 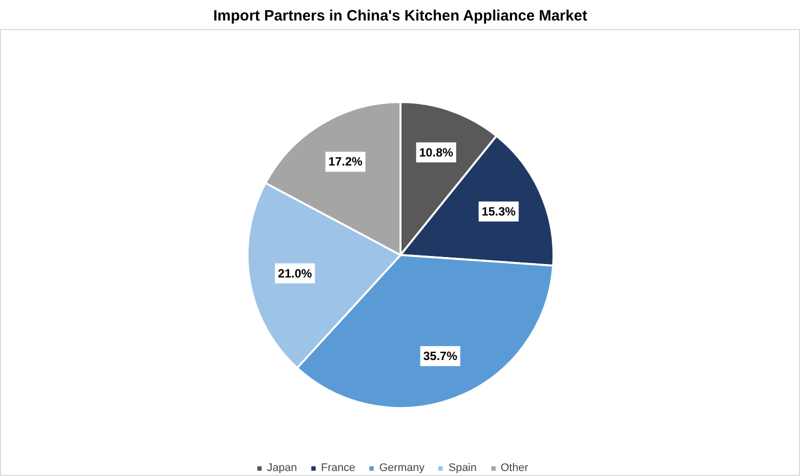 What do you see at coordinates (436, 152) in the screenshot?
I see `data-label: 10.8%` at bounding box center [436, 152].